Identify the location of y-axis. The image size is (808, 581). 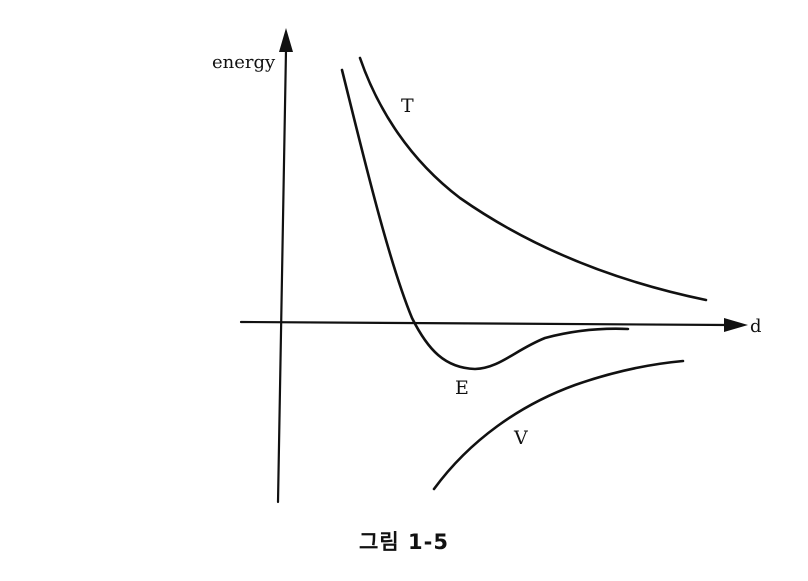
(282, 276).